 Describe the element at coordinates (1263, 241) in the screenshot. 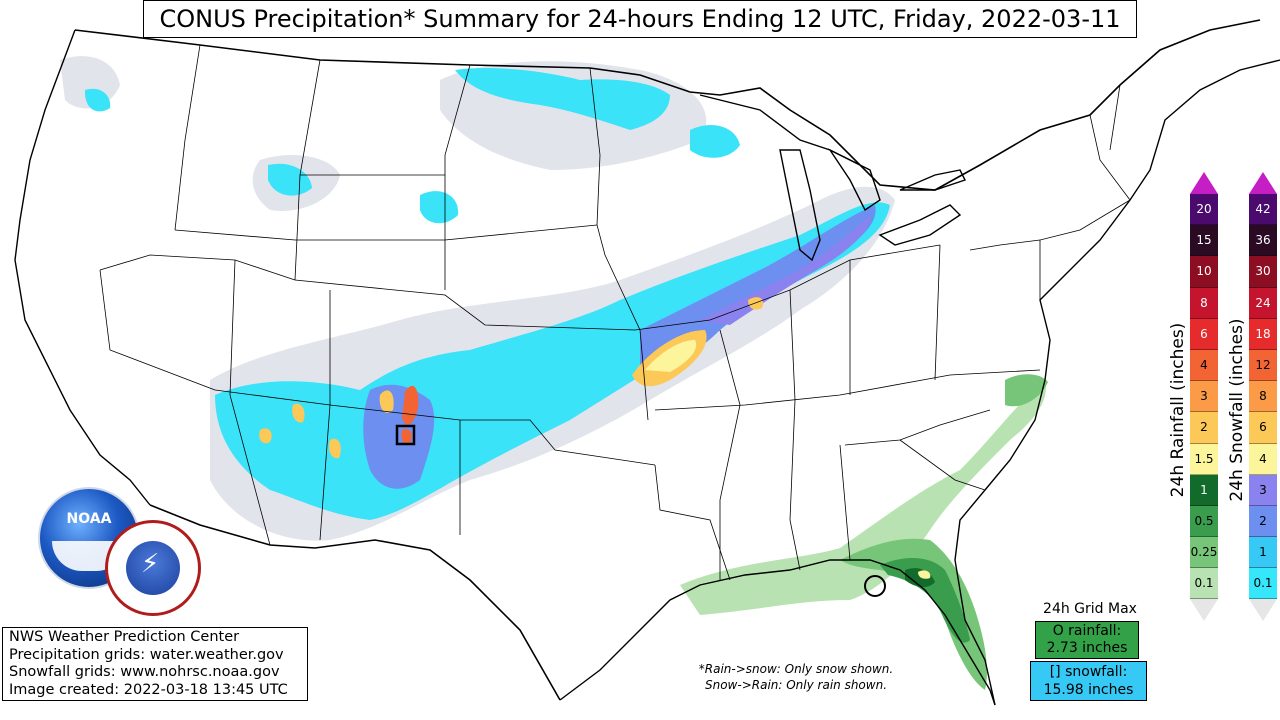

I see `snowfall-legend-level: 36` at that location.